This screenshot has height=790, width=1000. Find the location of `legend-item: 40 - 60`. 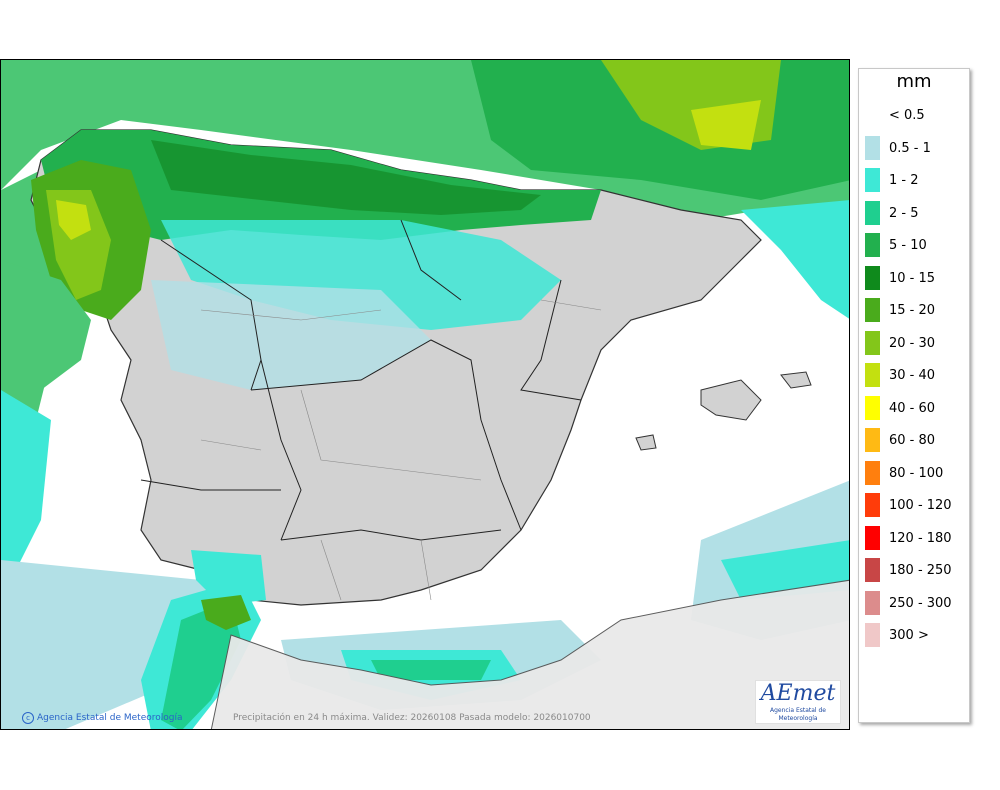

legend-item: 40 - 60 is located at coordinates (914, 411).